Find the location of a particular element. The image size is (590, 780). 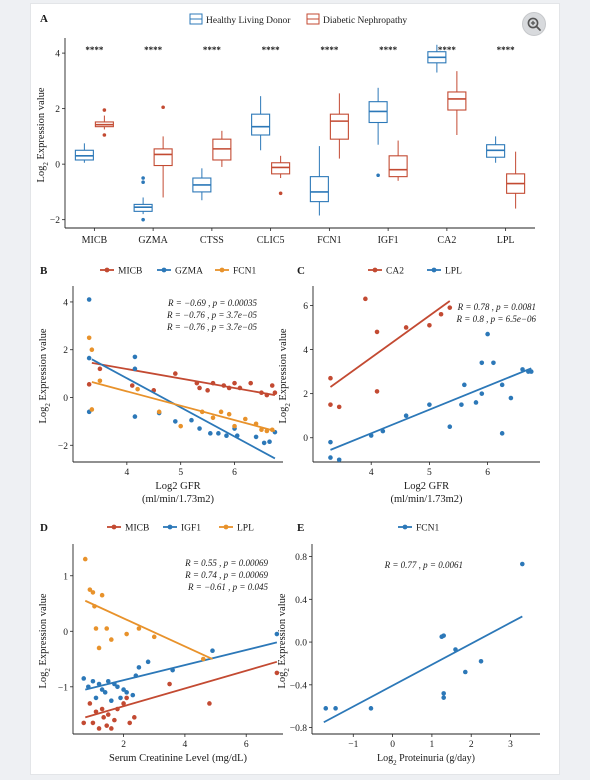

legend-item: LPL is located at coordinates (444, 272).